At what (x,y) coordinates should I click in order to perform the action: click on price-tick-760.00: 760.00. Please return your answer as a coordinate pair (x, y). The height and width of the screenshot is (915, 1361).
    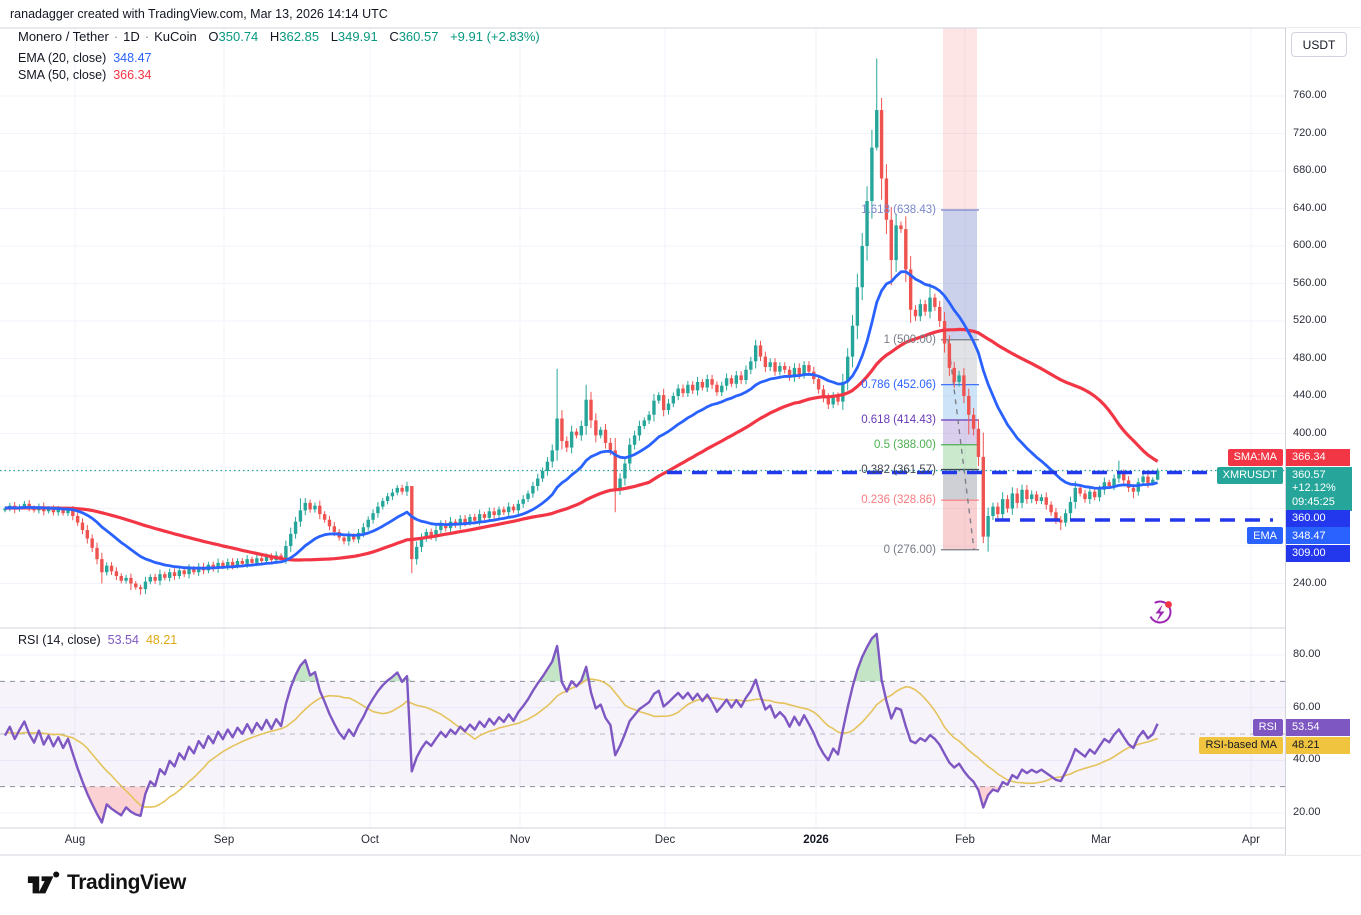
    Looking at the image, I should click on (1310, 95).